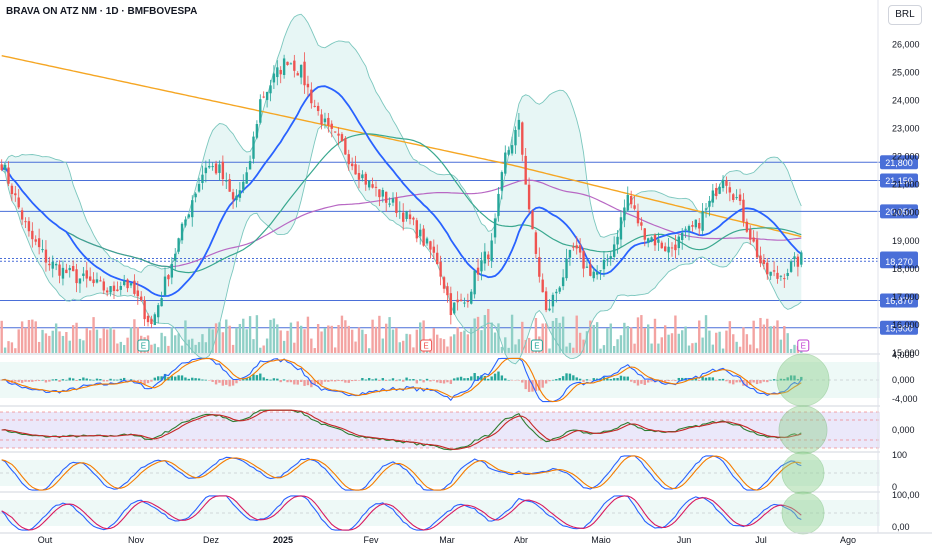  I want to click on indicator-tick-label: 100,00, so click(906, 495).